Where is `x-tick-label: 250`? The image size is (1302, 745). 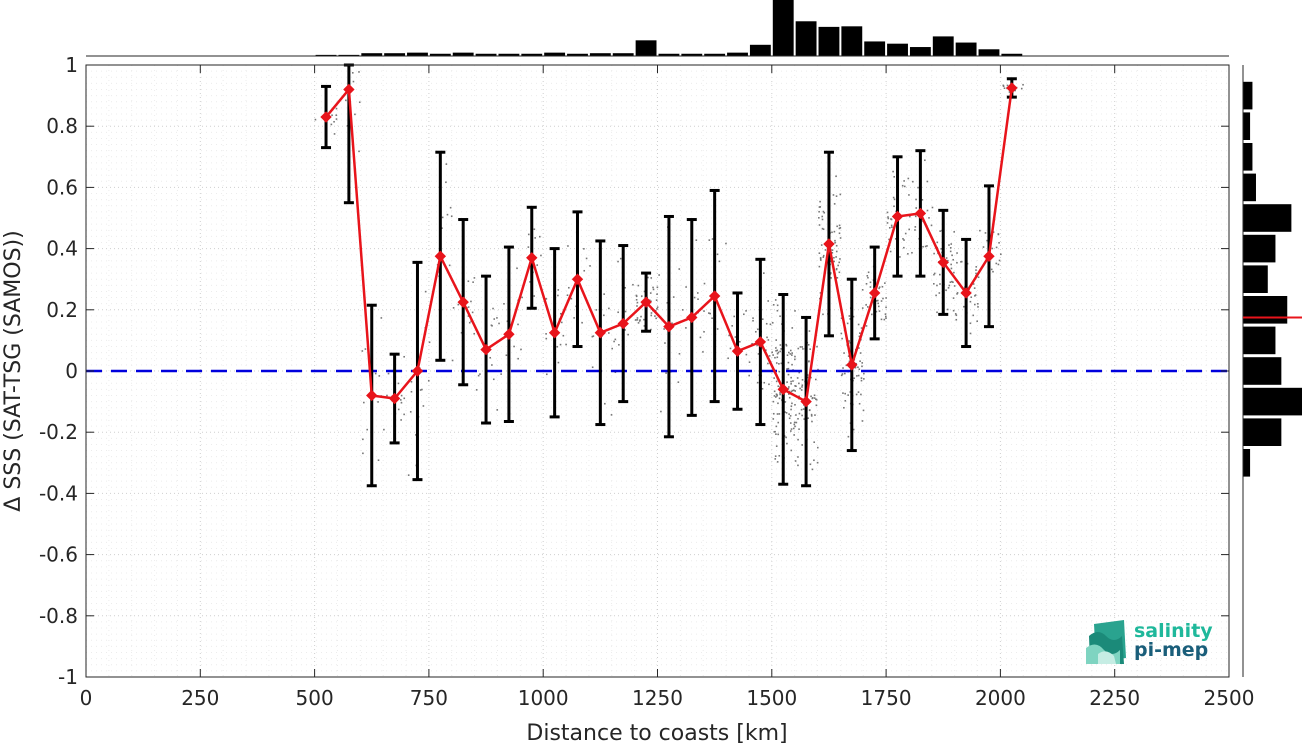
x-tick-label: 250 is located at coordinates (200, 698).